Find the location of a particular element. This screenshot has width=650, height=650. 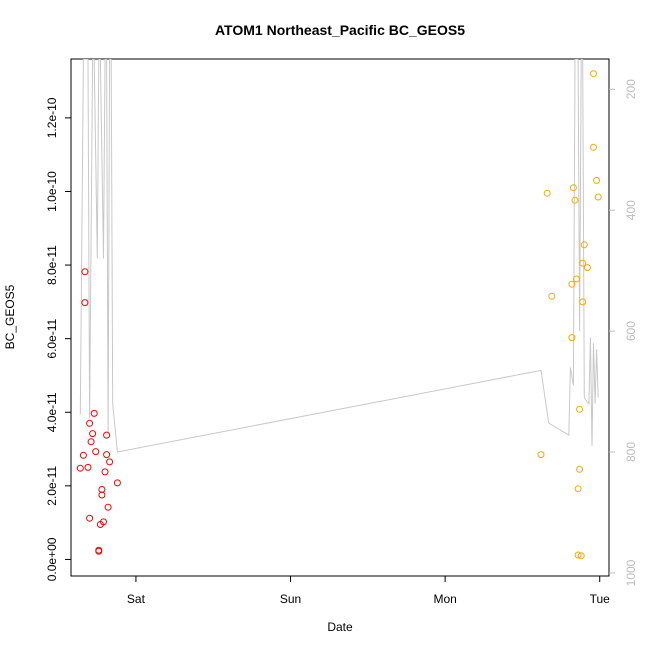

x-axis-label: Date is located at coordinates (340, 627).